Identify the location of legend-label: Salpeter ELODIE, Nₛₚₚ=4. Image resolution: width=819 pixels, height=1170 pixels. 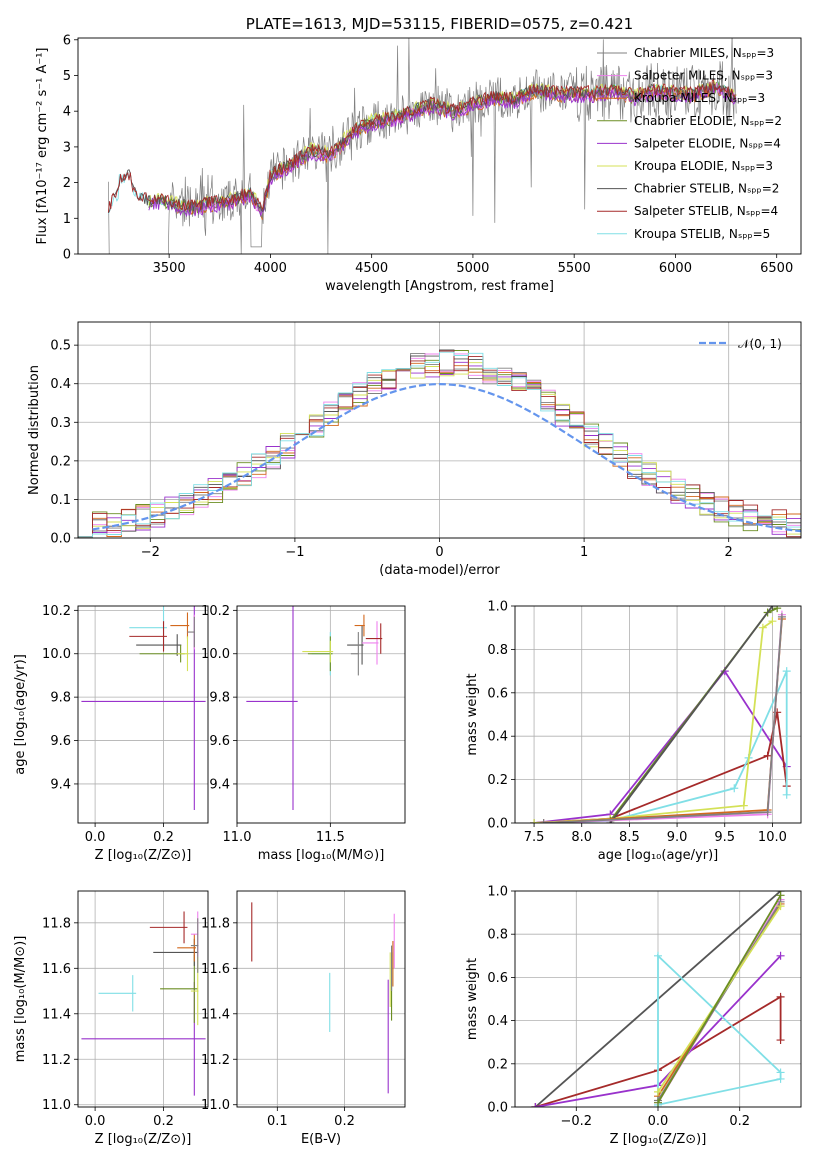
(707, 143).